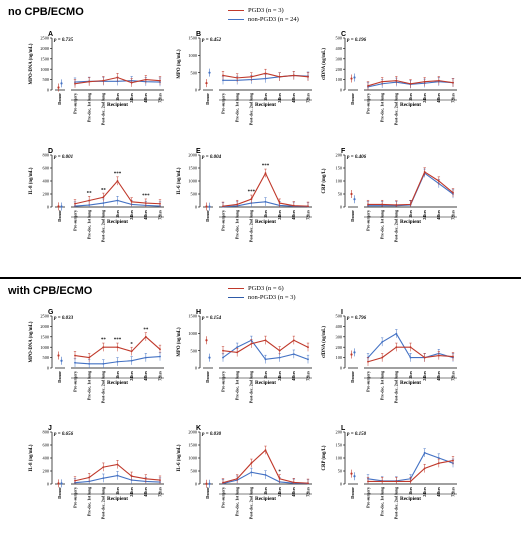  I want to click on recipient-label: Recipient, so click(265, 222).